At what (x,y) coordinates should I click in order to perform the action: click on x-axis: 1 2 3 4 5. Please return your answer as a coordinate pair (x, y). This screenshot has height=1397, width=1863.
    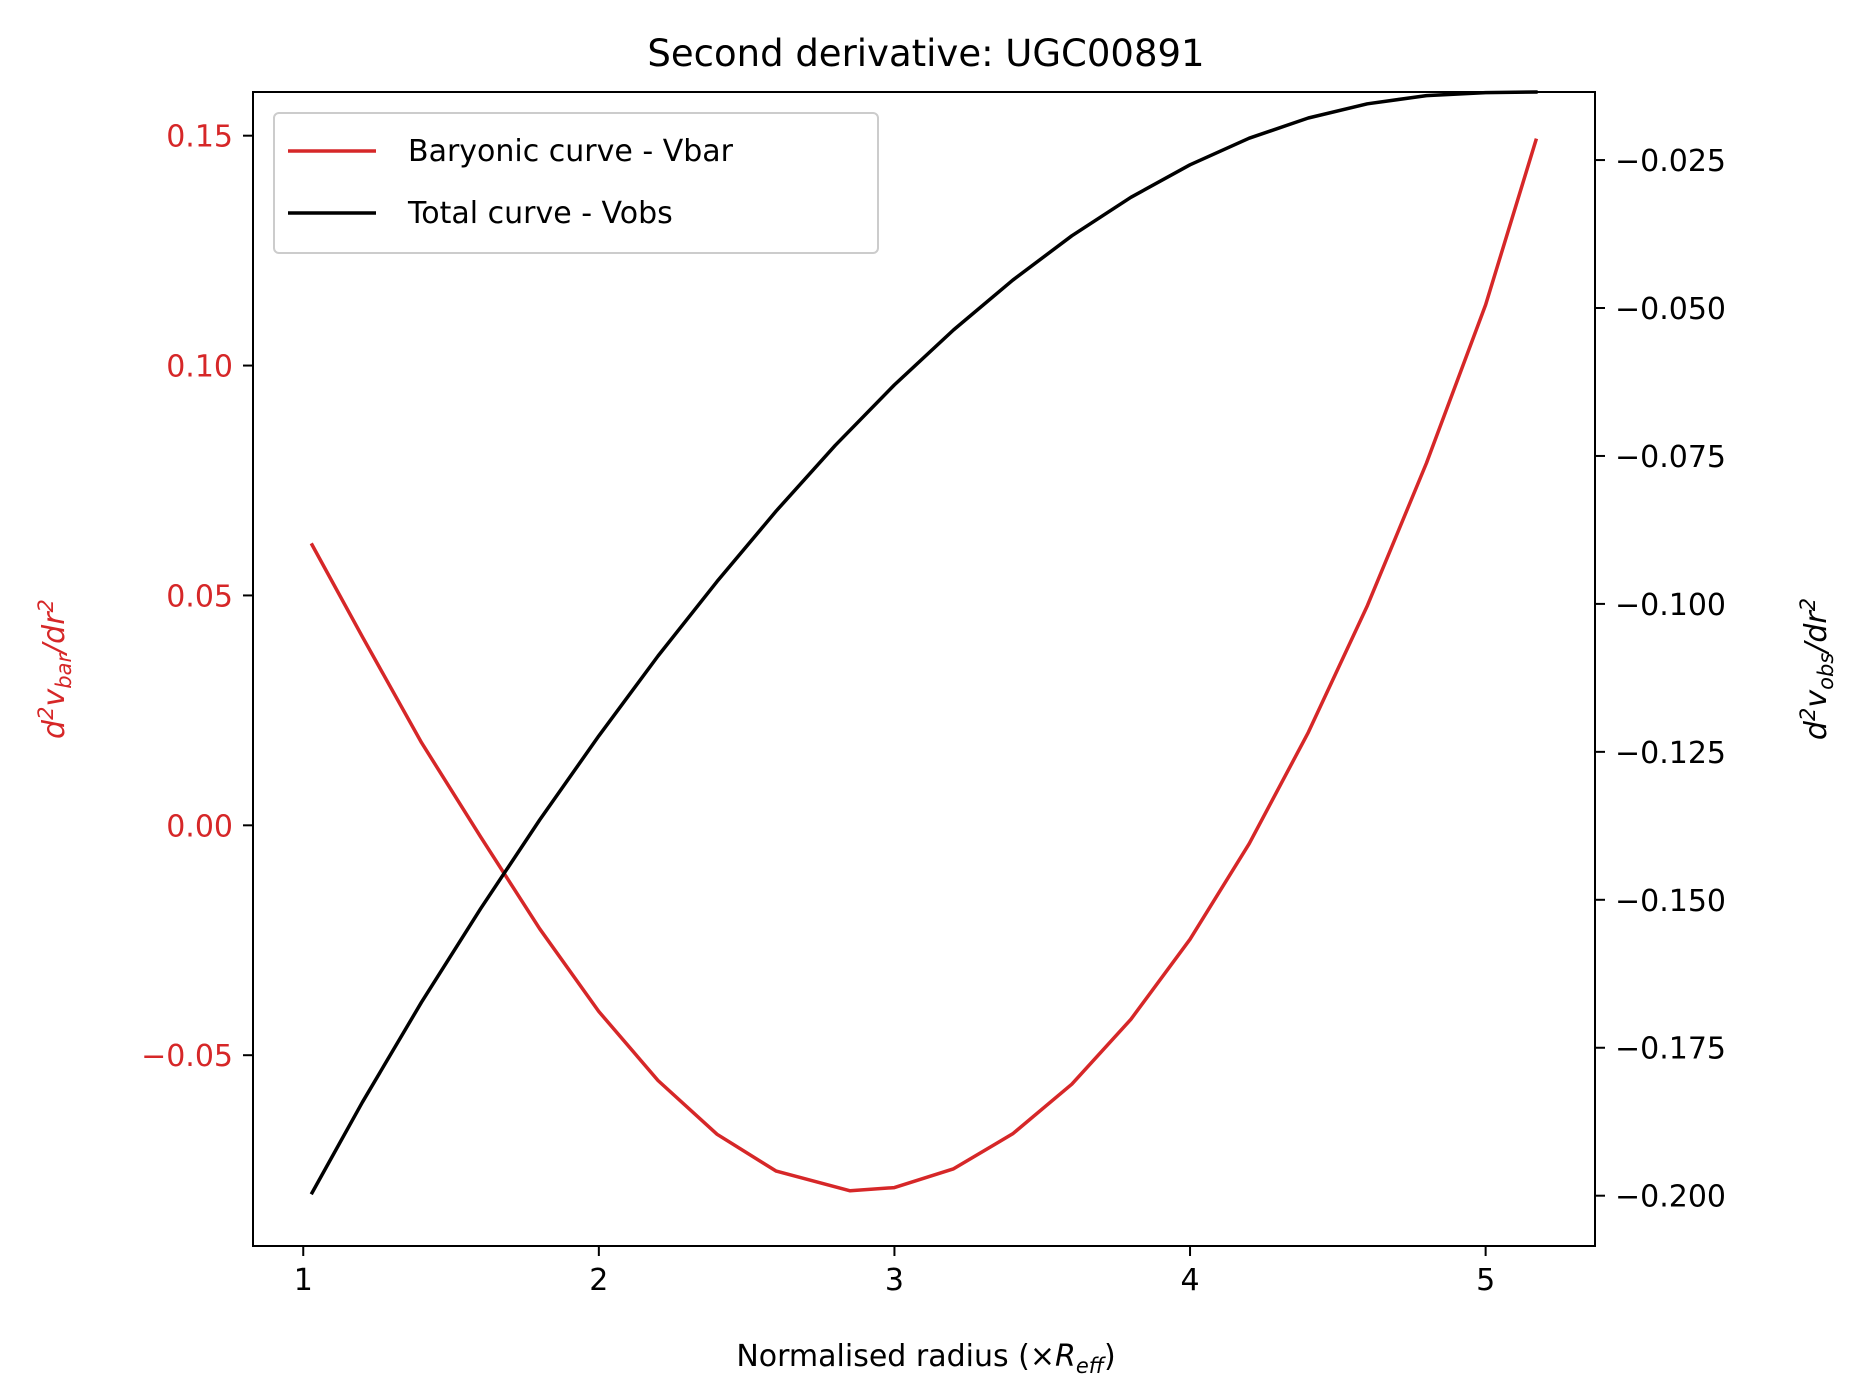
    Looking at the image, I should click on (894, 1272).